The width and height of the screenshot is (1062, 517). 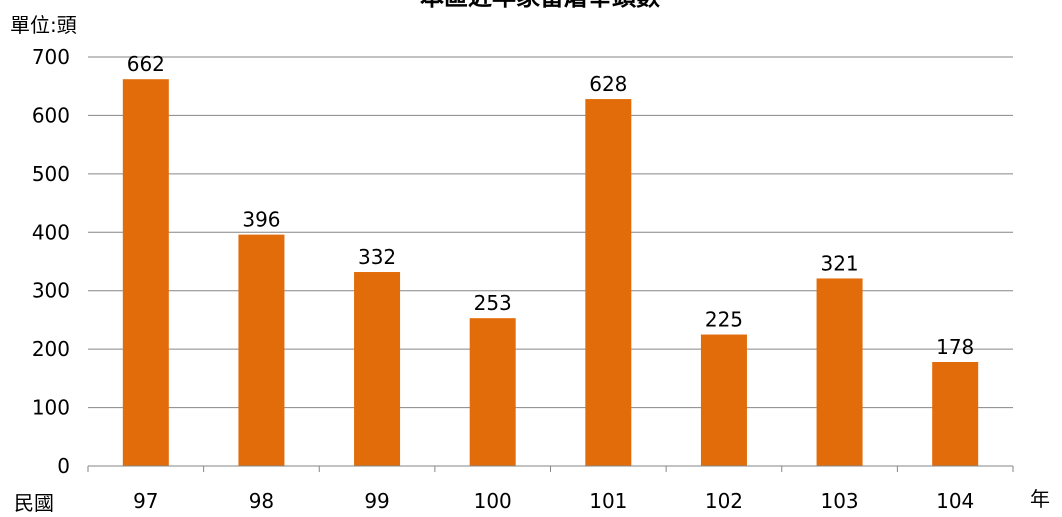 What do you see at coordinates (51, 232) in the screenshot?
I see `y-tick-label-400: 400` at bounding box center [51, 232].